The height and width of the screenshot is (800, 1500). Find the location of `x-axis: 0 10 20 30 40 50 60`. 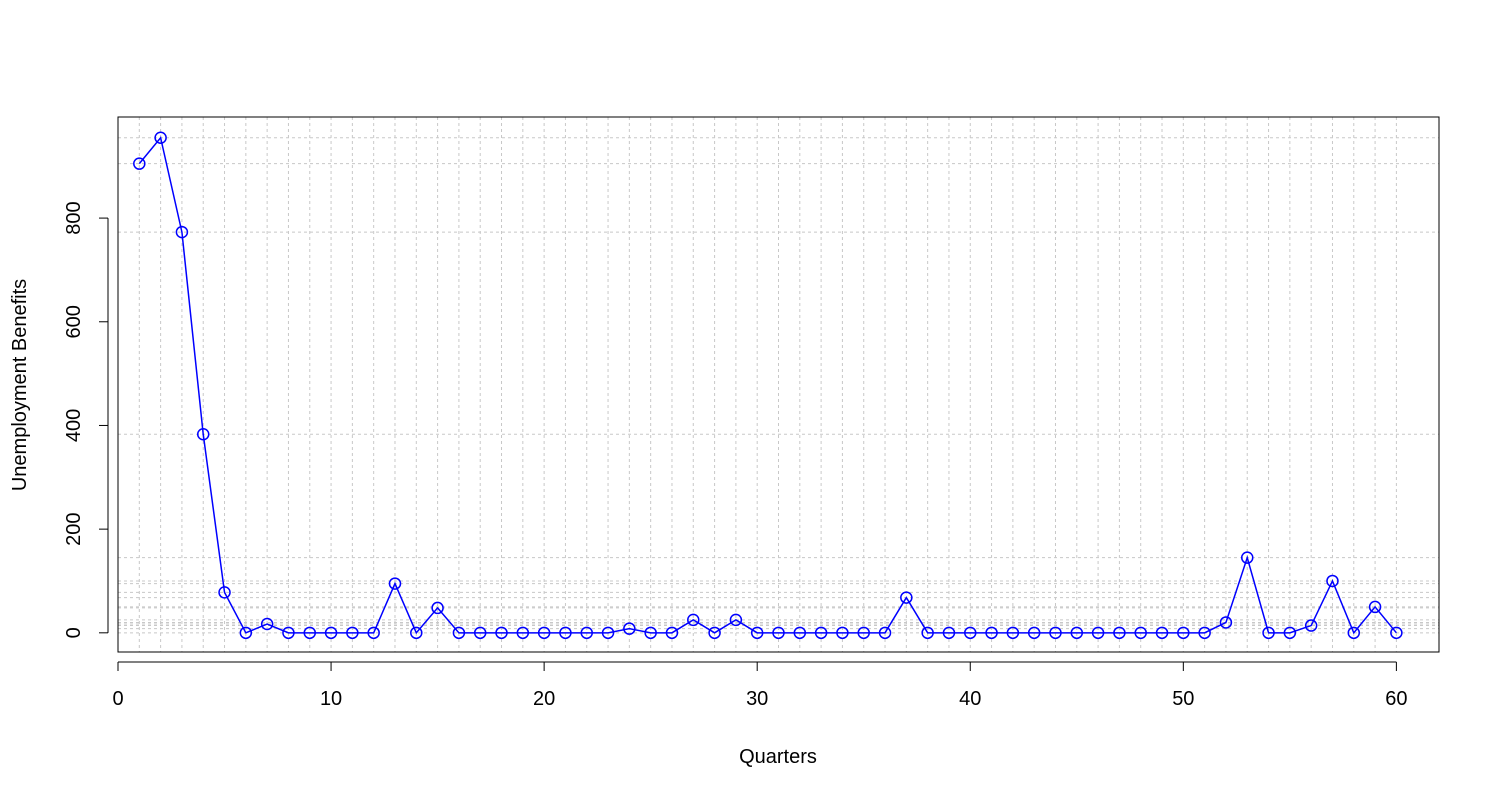

x-axis: 0 10 20 30 40 50 60 is located at coordinates (760, 685).